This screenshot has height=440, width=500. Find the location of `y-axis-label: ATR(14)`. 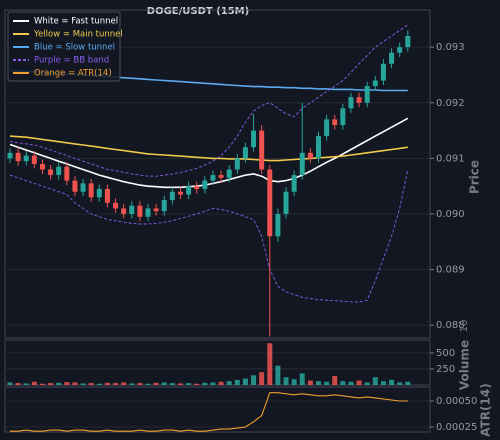

y-axis-label: ATR(14) is located at coordinates (486, 409).